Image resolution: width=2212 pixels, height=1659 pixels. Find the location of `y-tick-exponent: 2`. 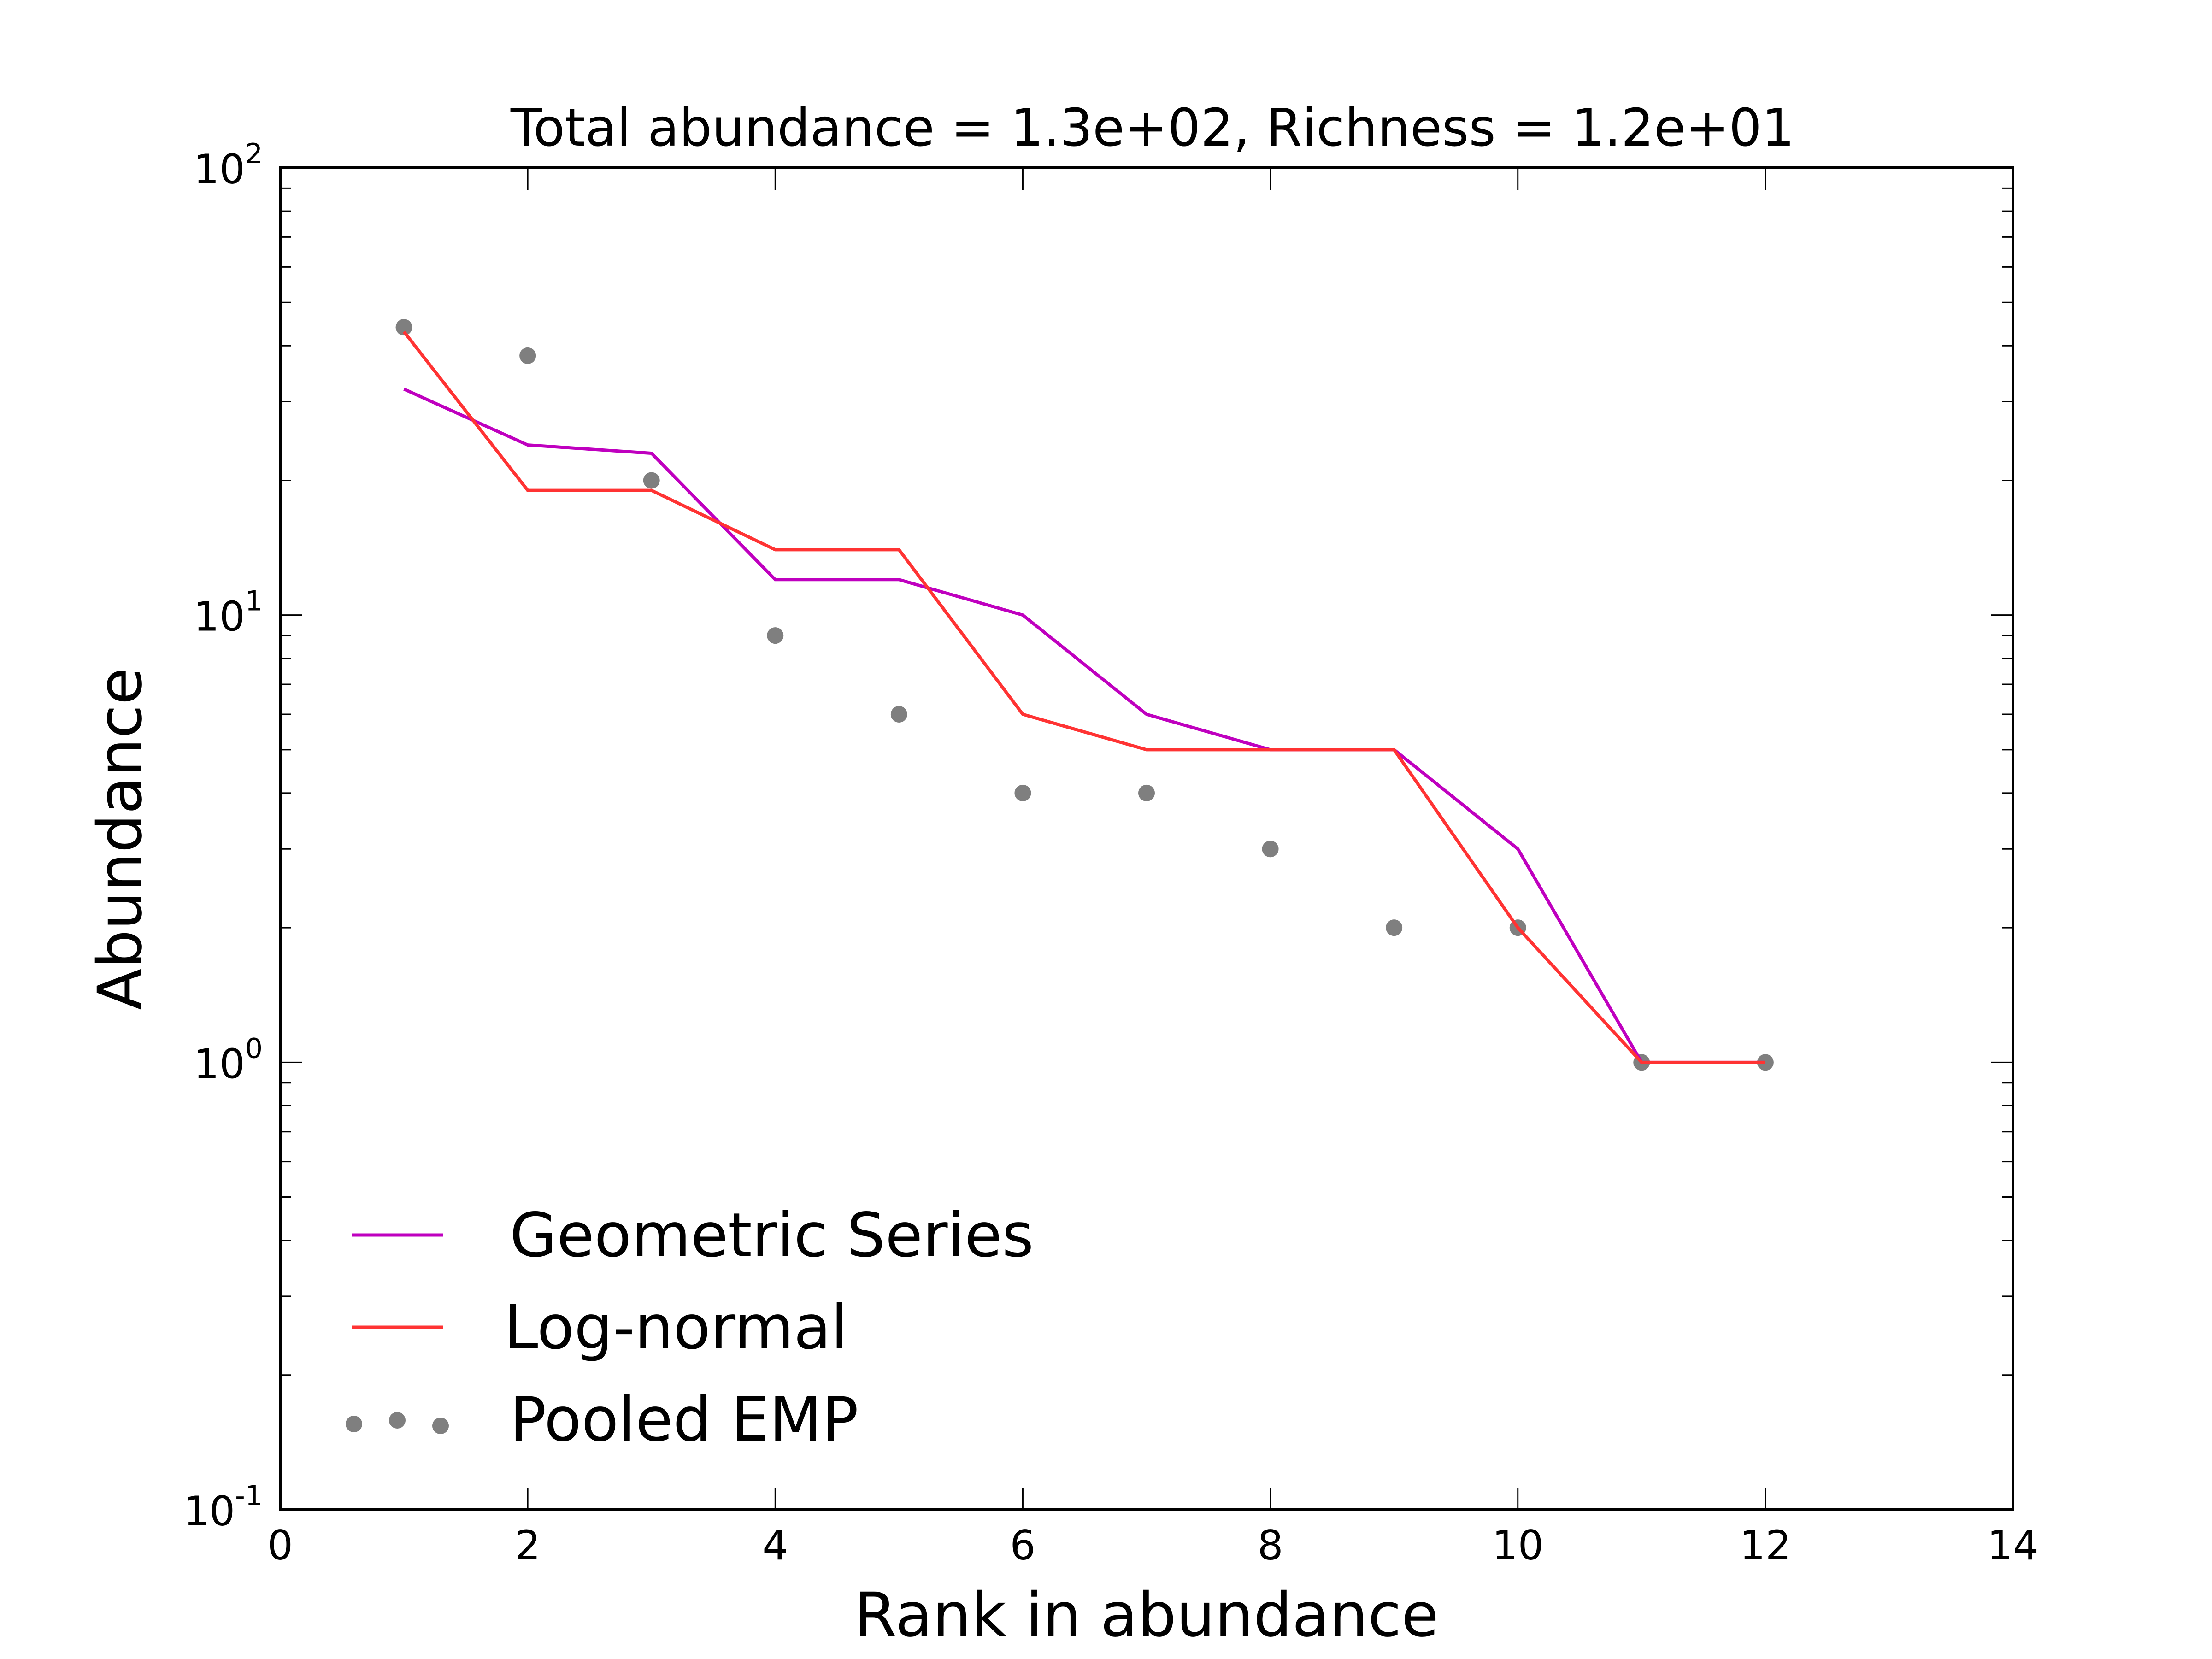

y-tick-exponent: 2 is located at coordinates (254, 154).